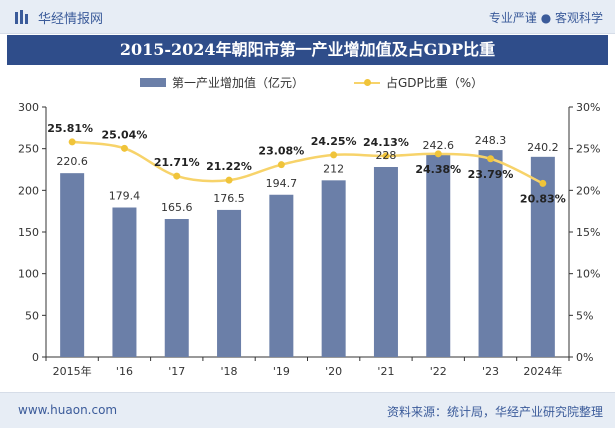 The image size is (615, 428). I want to click on header-slogan: 专业严谨 ● 客观科学, so click(545, 18).